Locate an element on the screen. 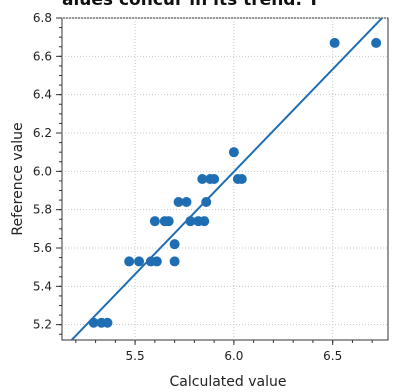  y-tick-label: 5.6 is located at coordinates (42, 248).